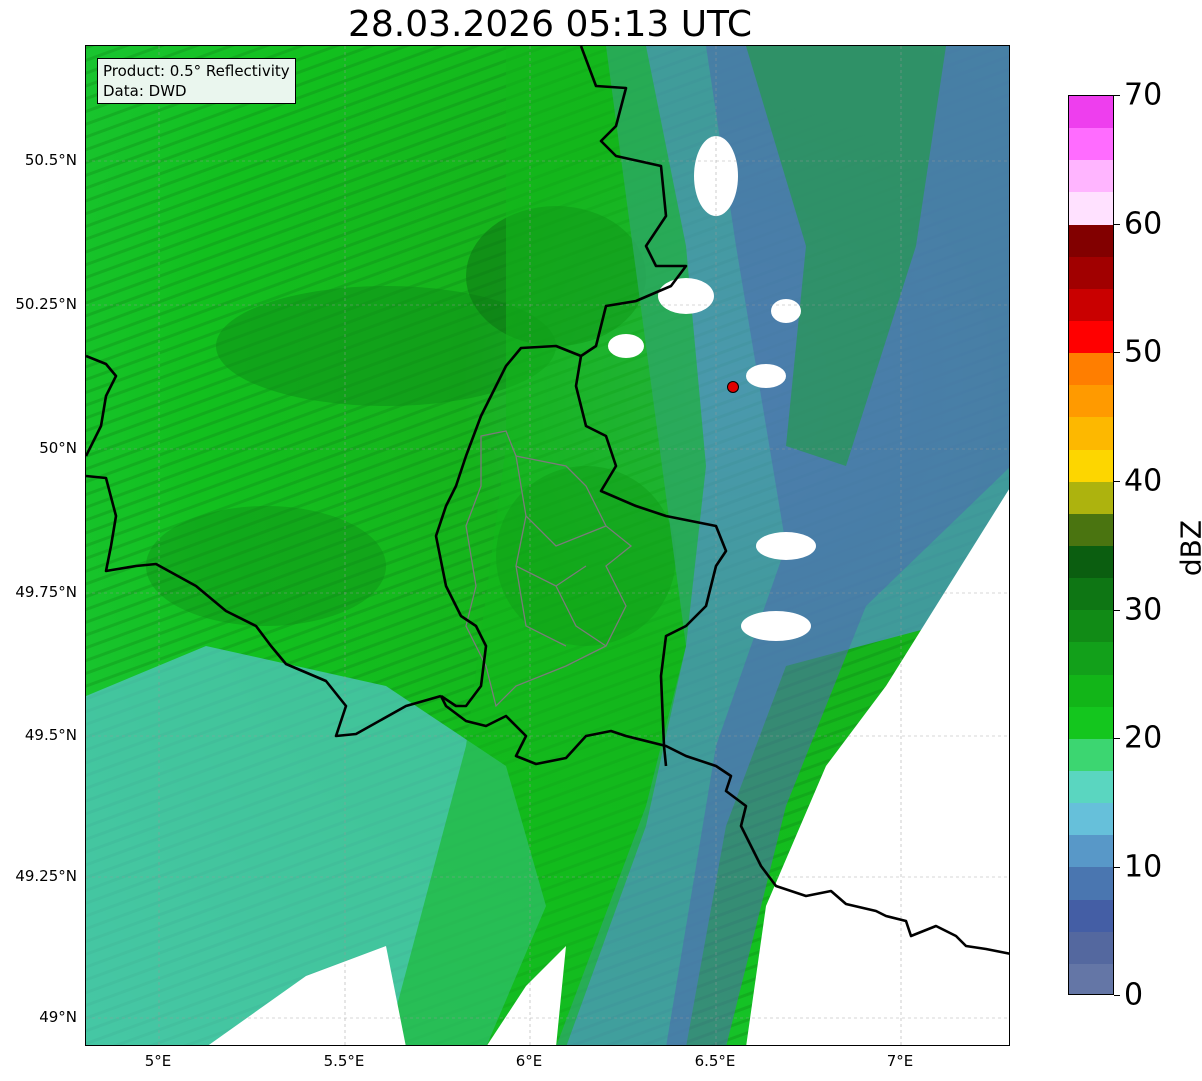 This screenshot has width=1202, height=1081. I want to click on colorbar-tick-label: 70, so click(1143, 95).